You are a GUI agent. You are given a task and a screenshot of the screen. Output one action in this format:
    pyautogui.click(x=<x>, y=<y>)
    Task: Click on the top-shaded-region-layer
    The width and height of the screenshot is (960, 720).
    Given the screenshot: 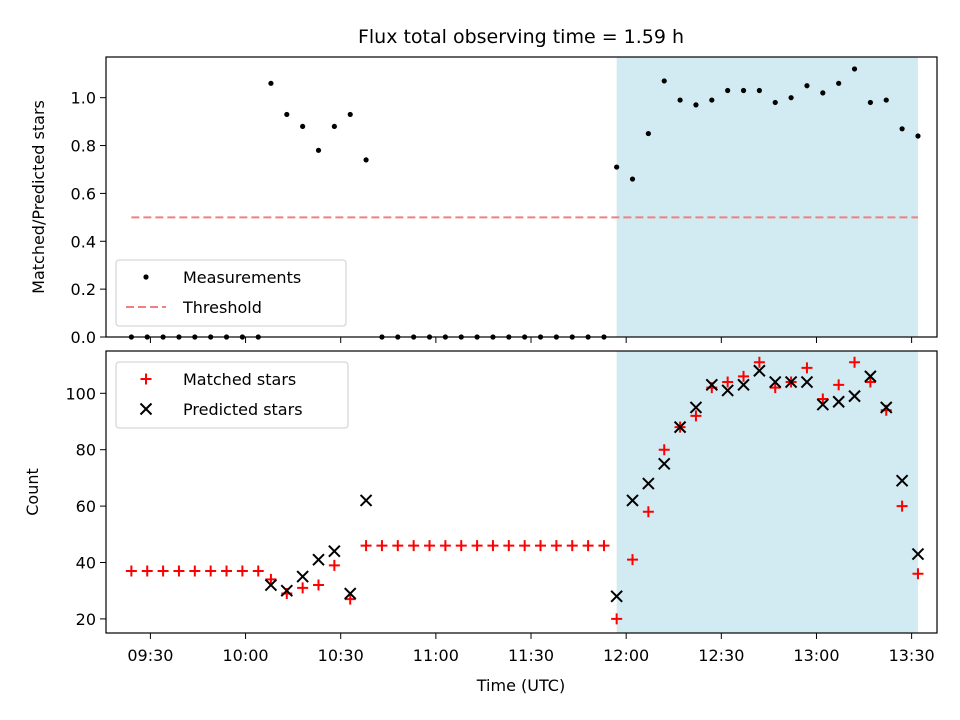 What is the action you would take?
    pyautogui.click(x=767, y=197)
    